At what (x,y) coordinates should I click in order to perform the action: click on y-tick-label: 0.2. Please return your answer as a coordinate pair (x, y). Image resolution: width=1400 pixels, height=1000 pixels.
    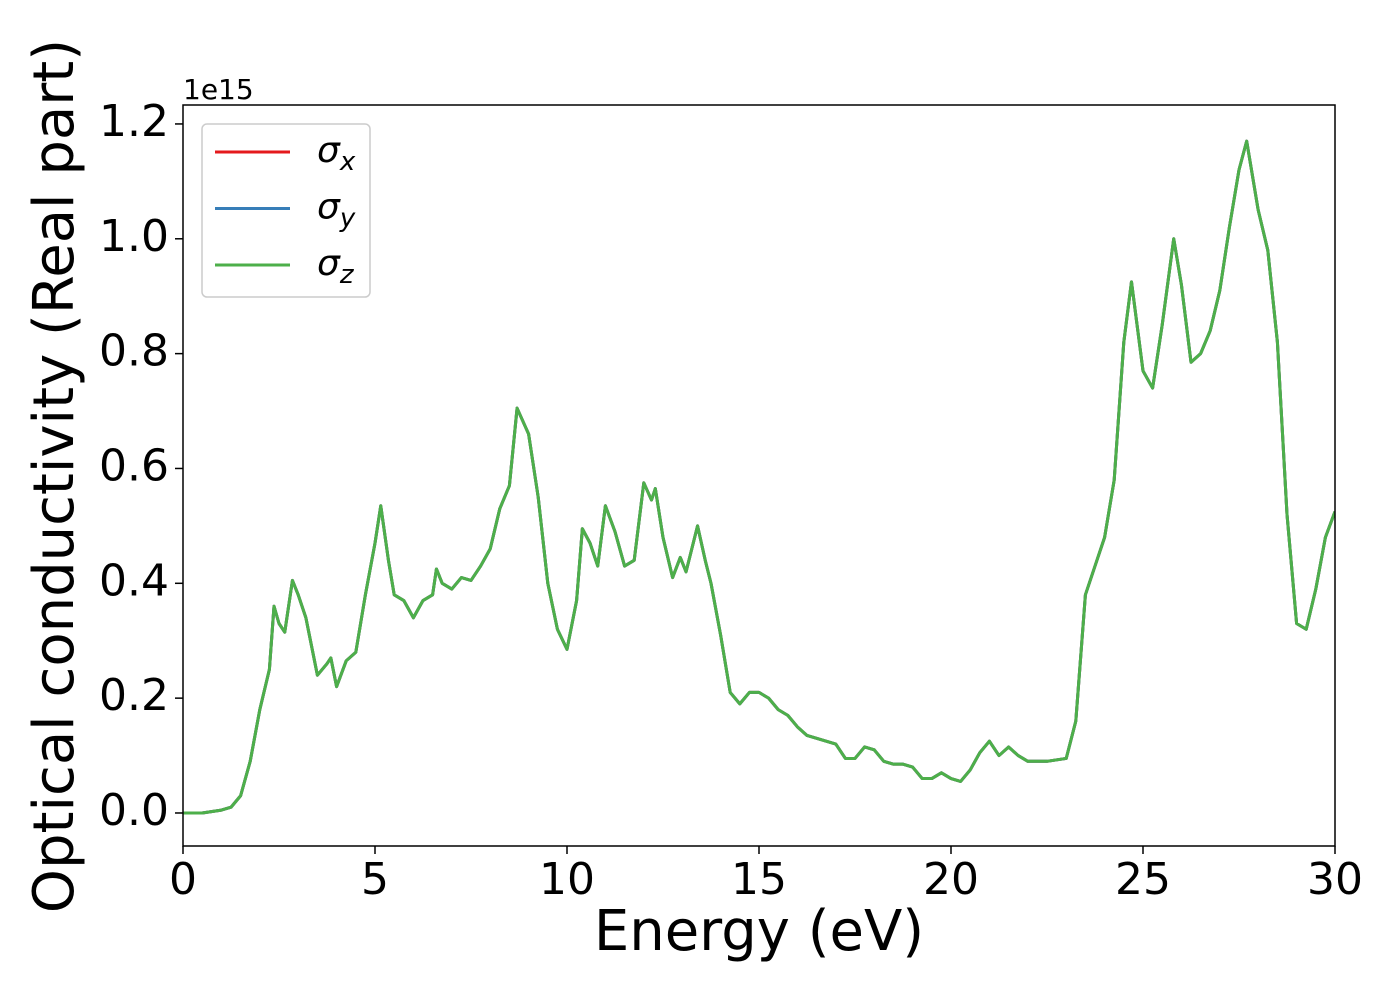
    Looking at the image, I should click on (134, 695).